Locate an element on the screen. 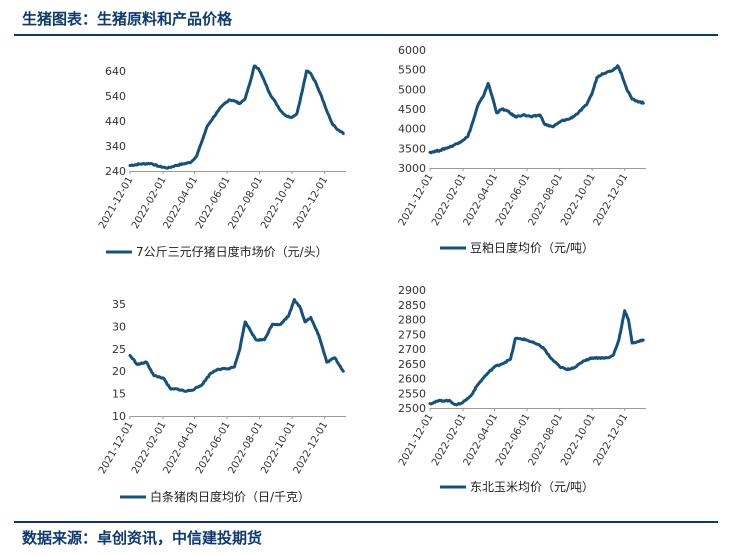 This screenshot has width=740, height=556. y-tick-label: 2700 is located at coordinates (412, 349).